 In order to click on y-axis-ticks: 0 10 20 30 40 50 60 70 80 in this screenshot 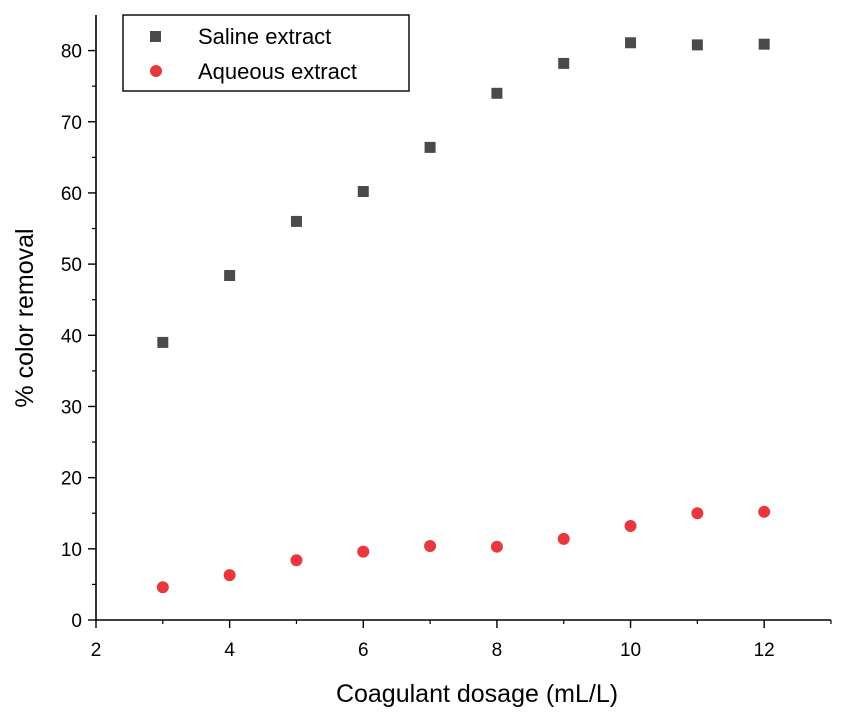, I will do `click(78, 337)`.